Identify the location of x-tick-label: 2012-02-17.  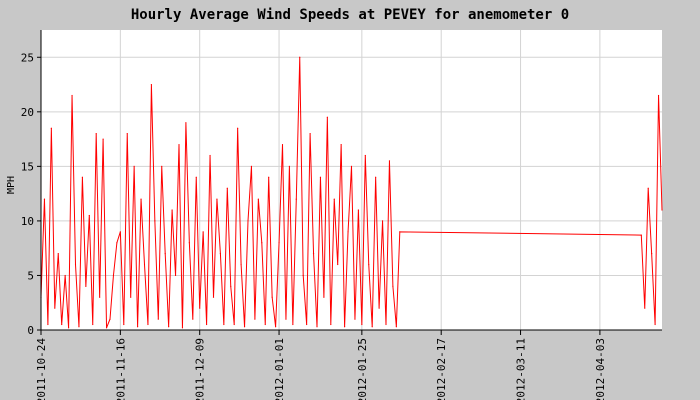
(441, 369).